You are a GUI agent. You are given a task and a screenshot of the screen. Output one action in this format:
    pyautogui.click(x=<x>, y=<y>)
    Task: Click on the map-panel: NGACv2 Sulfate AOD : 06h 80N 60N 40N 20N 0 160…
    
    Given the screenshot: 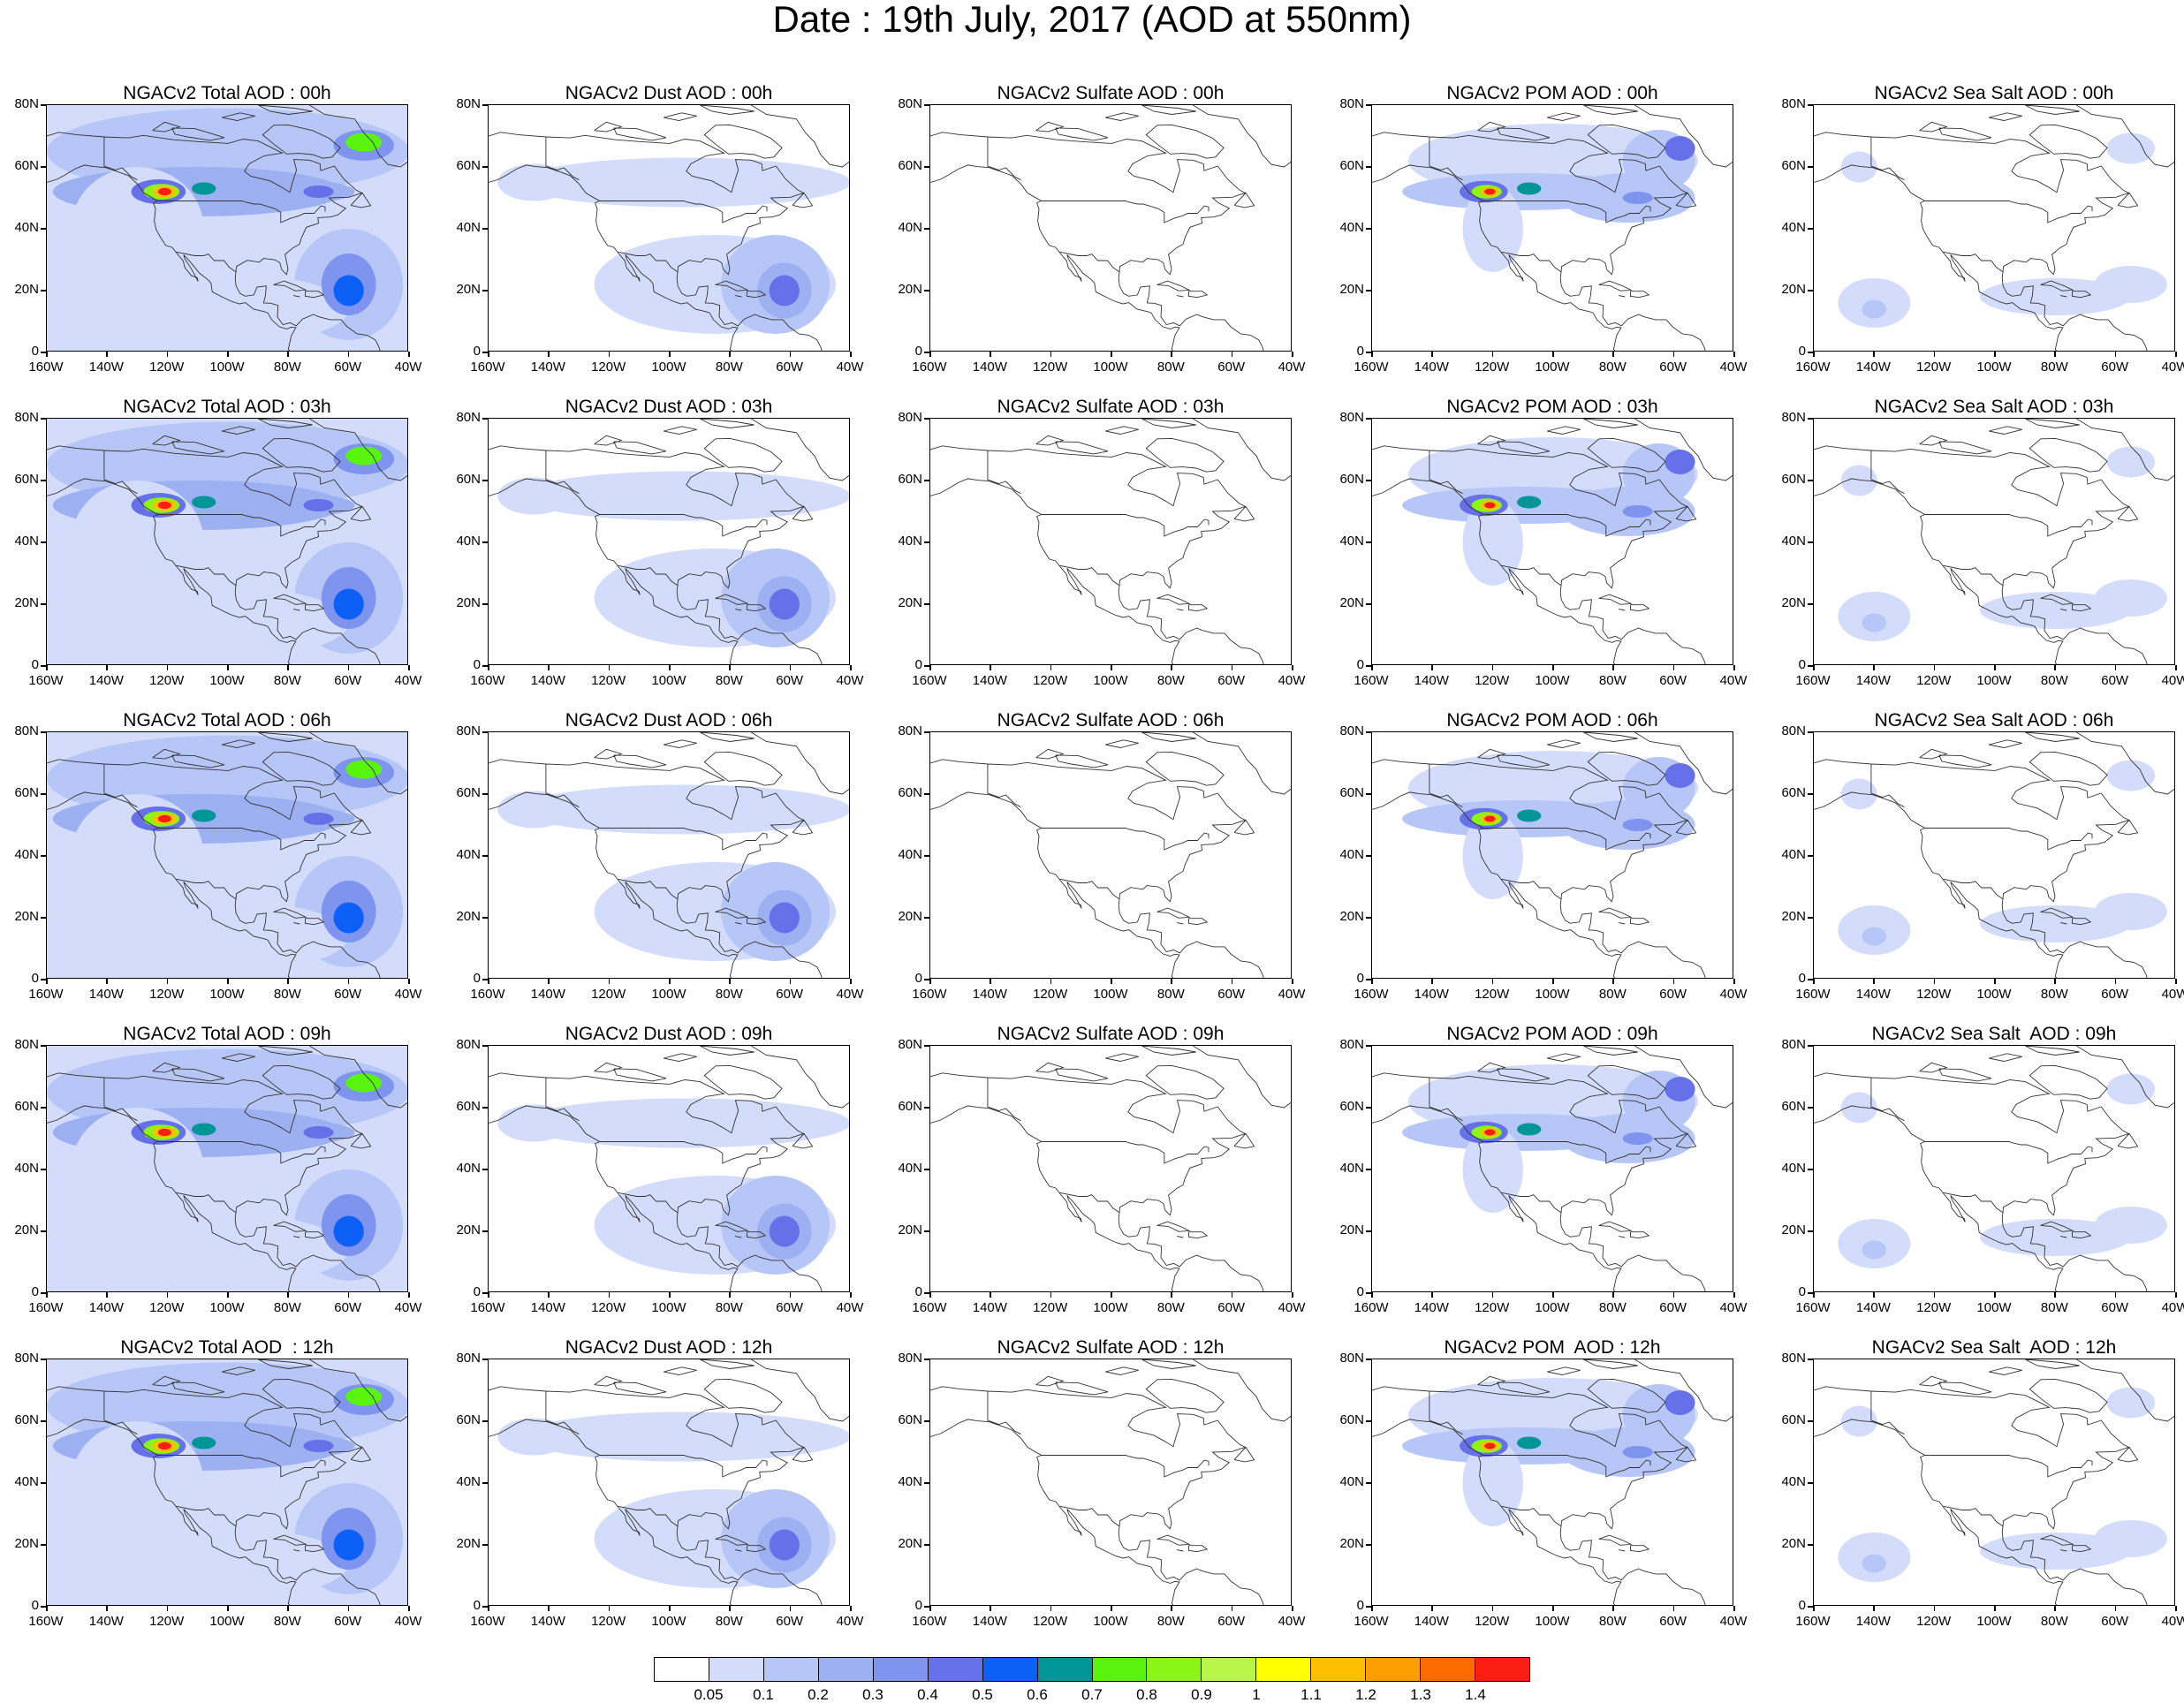 What is the action you would take?
    pyautogui.click(x=1094, y=860)
    